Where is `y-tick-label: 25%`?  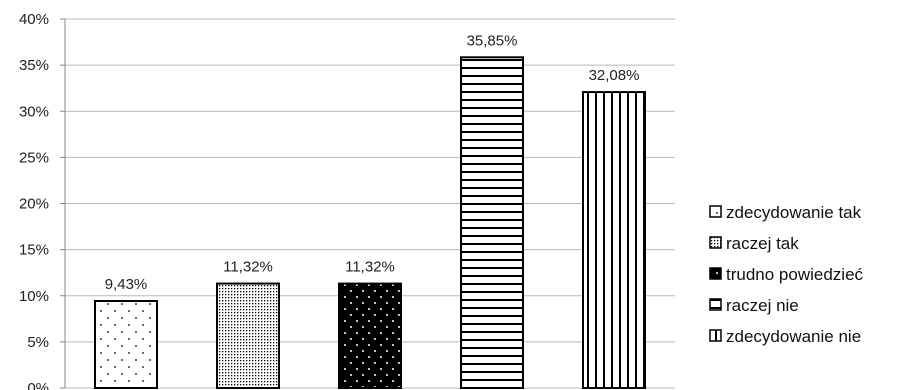
y-tick-label: 25% is located at coordinates (34, 157).